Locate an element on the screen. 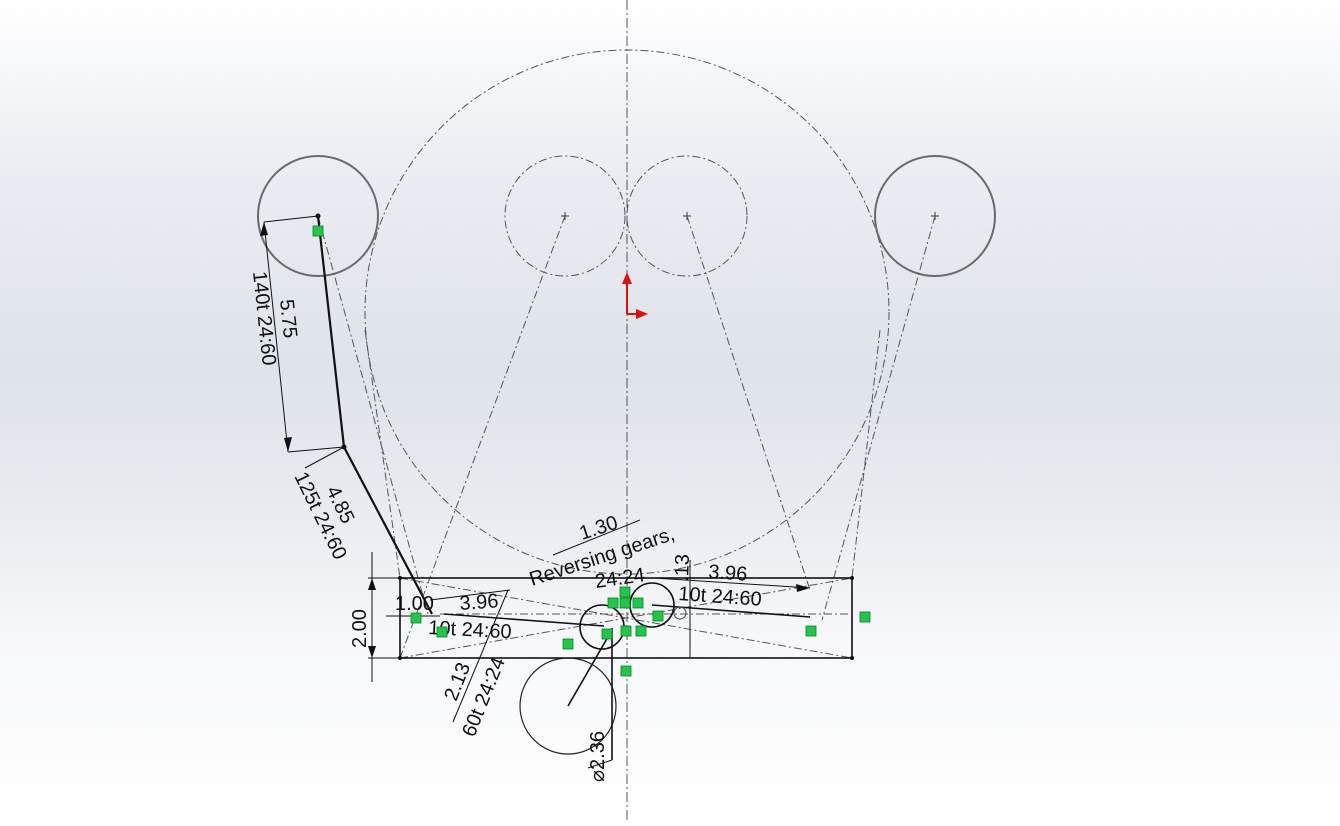 The height and width of the screenshot is (826, 1340). dim-right-small: .13 is located at coordinates (682, 568).